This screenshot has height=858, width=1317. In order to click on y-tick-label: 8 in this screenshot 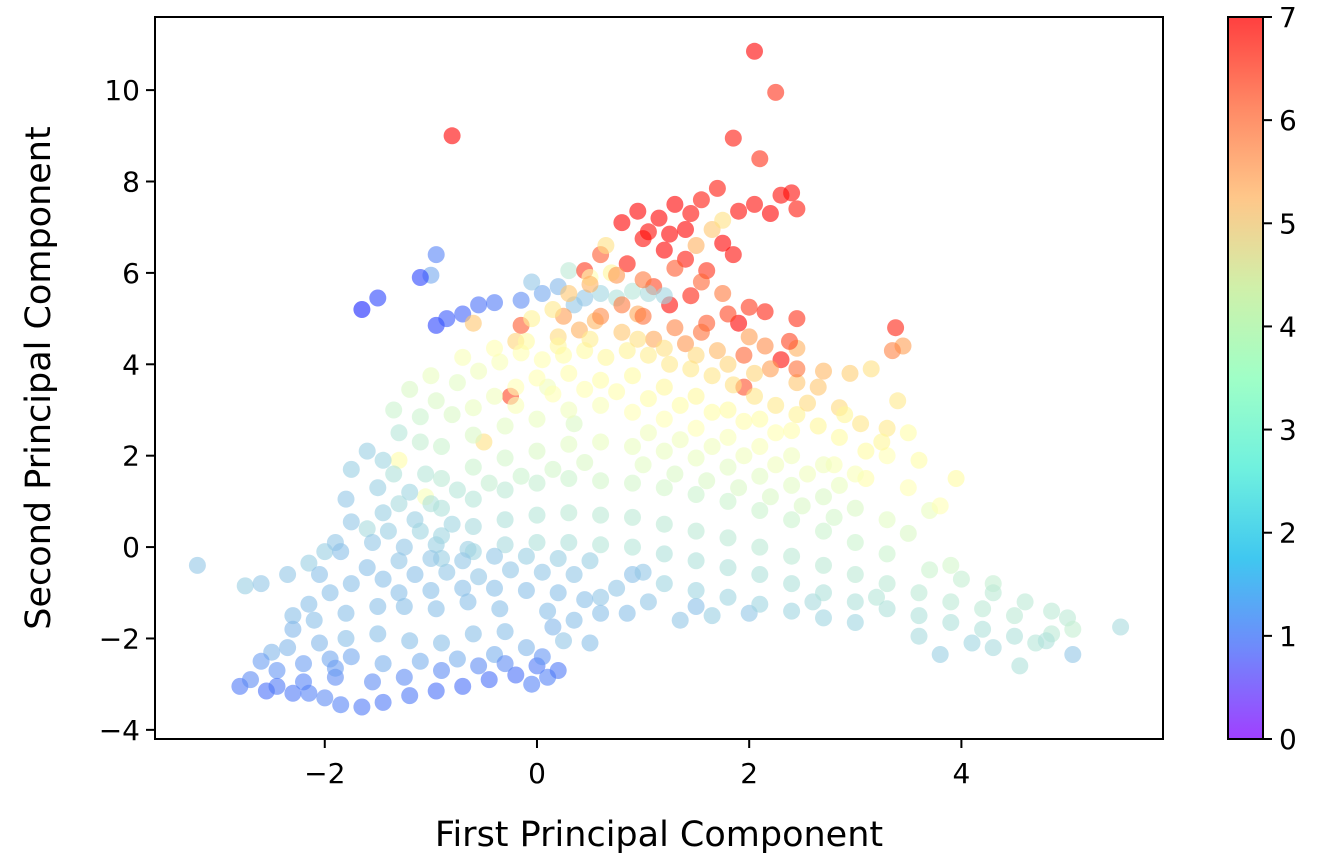, I will do `click(131, 182)`.